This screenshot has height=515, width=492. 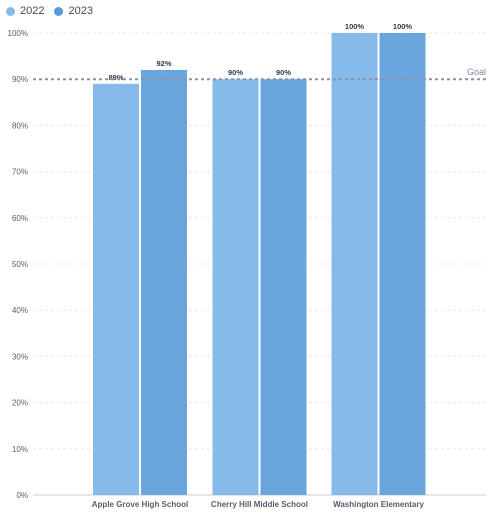 What do you see at coordinates (20, 264) in the screenshot?
I see `y-tick-label: 50%` at bounding box center [20, 264].